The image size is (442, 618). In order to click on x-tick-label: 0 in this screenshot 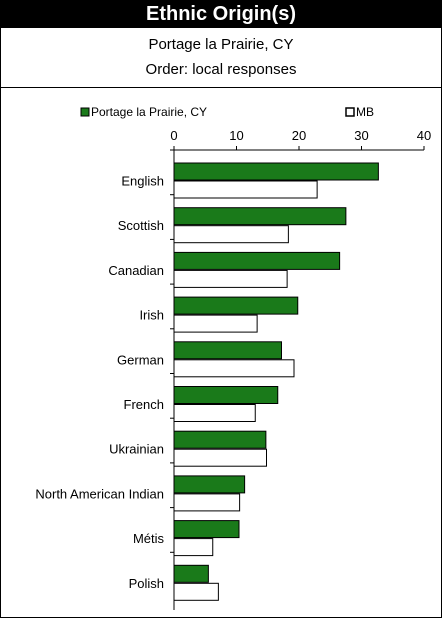, I will do `click(173, 135)`.